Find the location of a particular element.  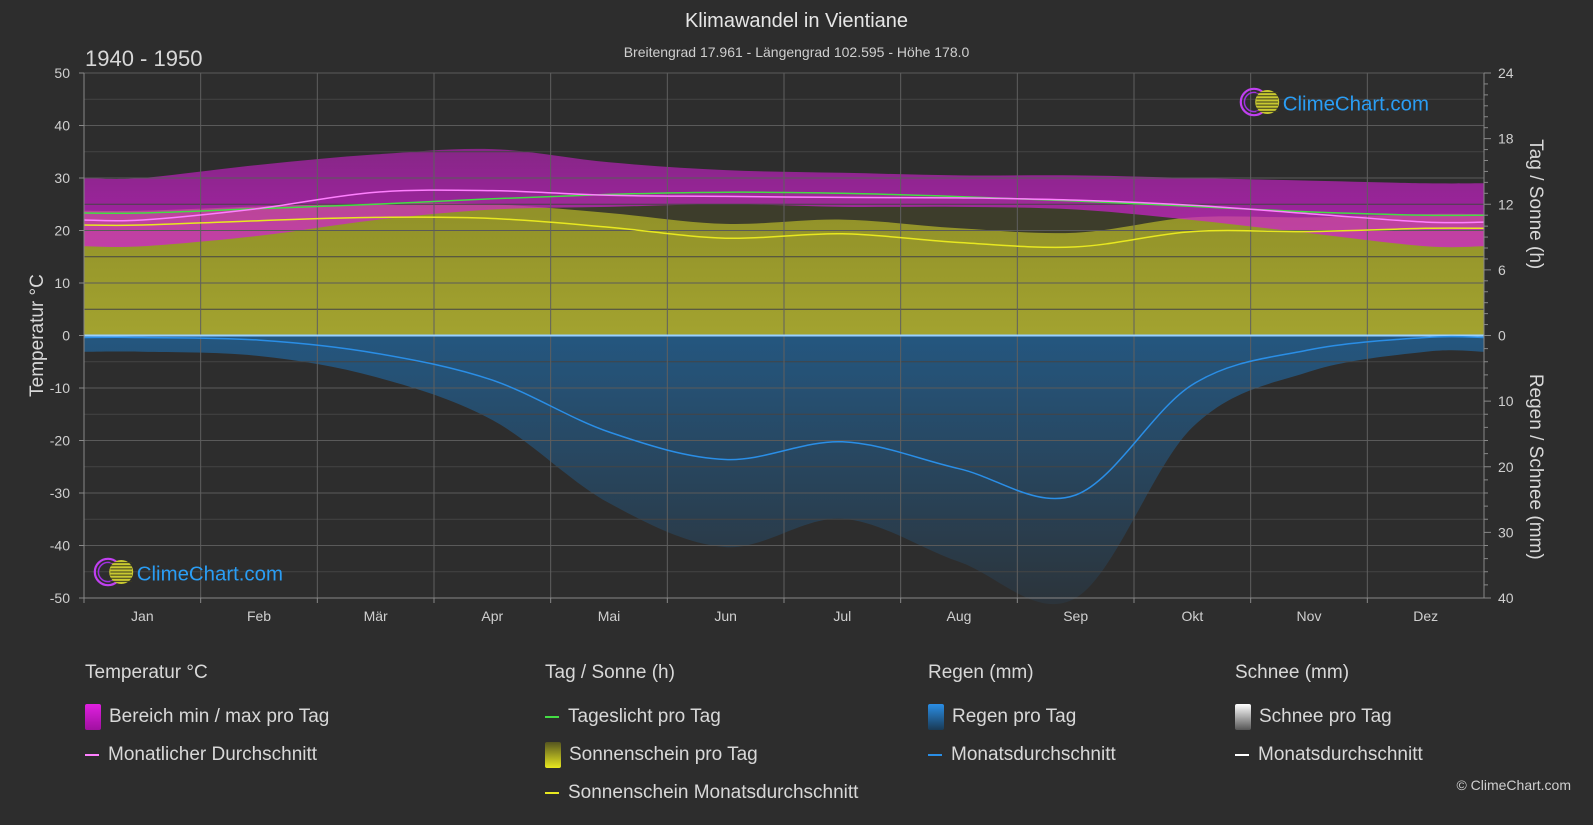

right-axis-bottom-title: Regen / Schnee (mm) is located at coordinates (1535, 467).